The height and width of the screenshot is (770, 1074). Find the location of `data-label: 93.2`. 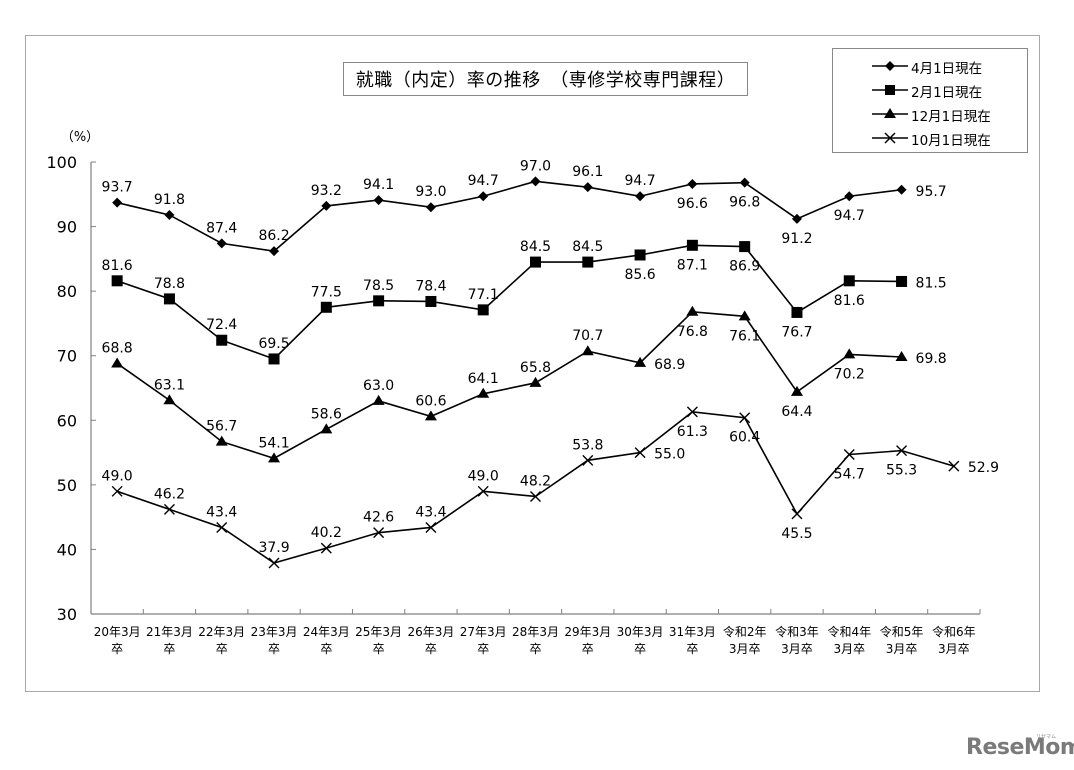

data-label: 93.2 is located at coordinates (326, 191).